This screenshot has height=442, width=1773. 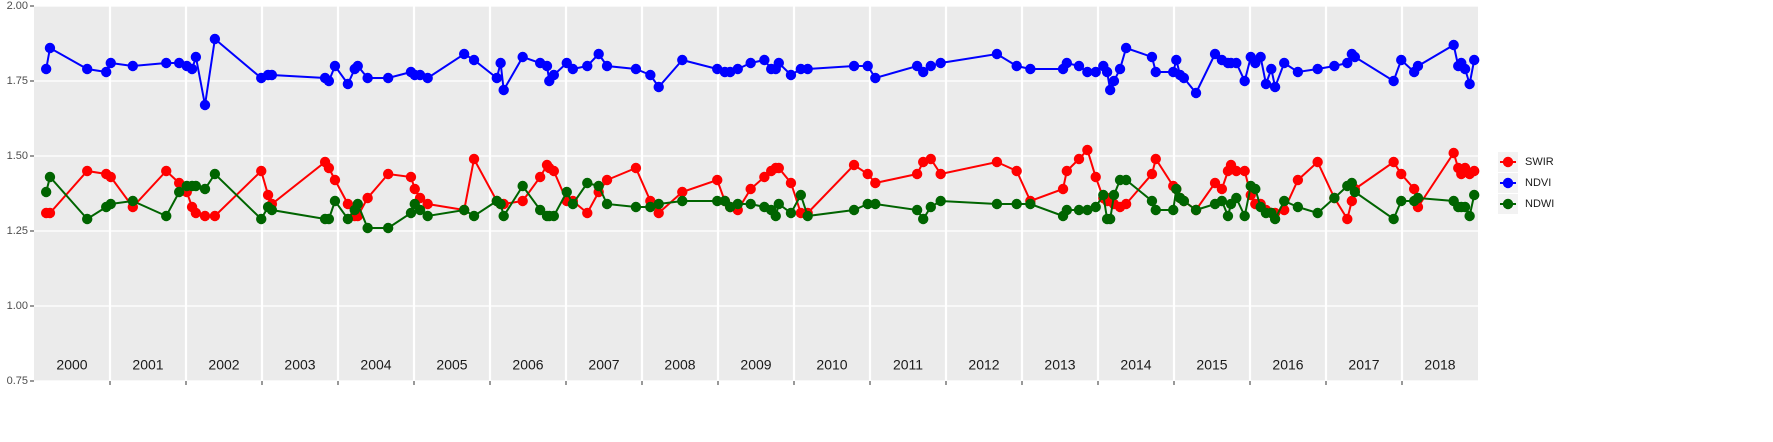 I want to click on year-label: 2008, so click(x=679, y=365).